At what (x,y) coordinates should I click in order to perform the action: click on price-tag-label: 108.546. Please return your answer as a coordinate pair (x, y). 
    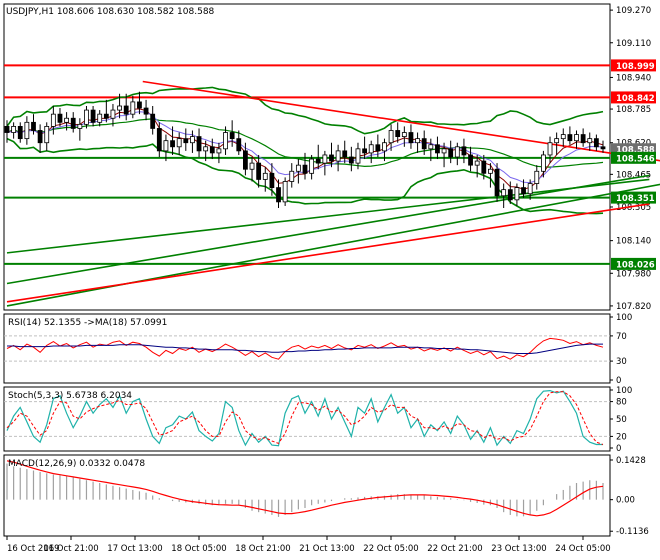
    Looking at the image, I should click on (635, 159).